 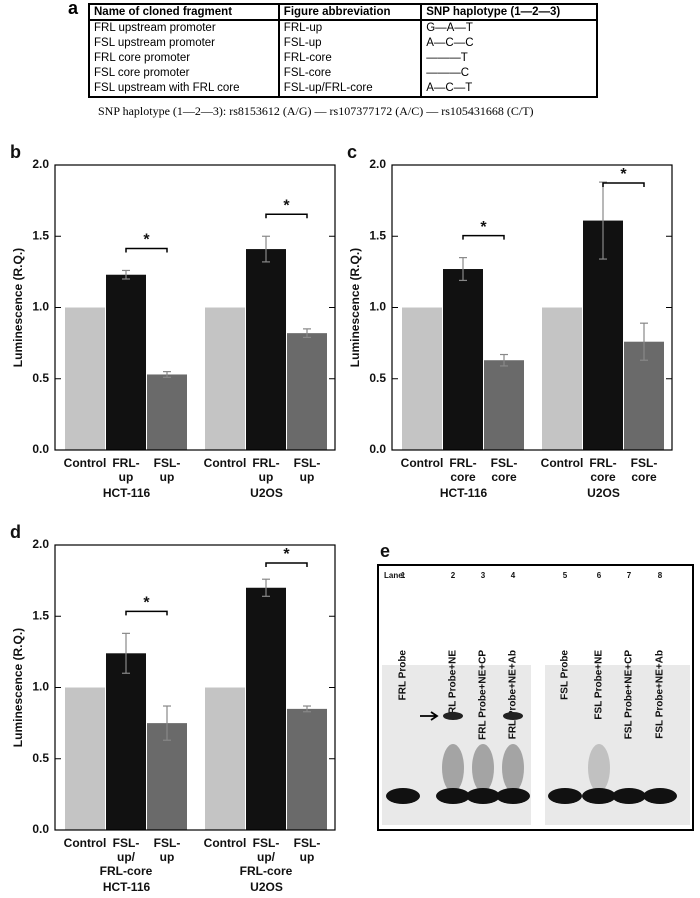 I want to click on header-cell: Name of cloned fragment, so click(x=184, y=12).